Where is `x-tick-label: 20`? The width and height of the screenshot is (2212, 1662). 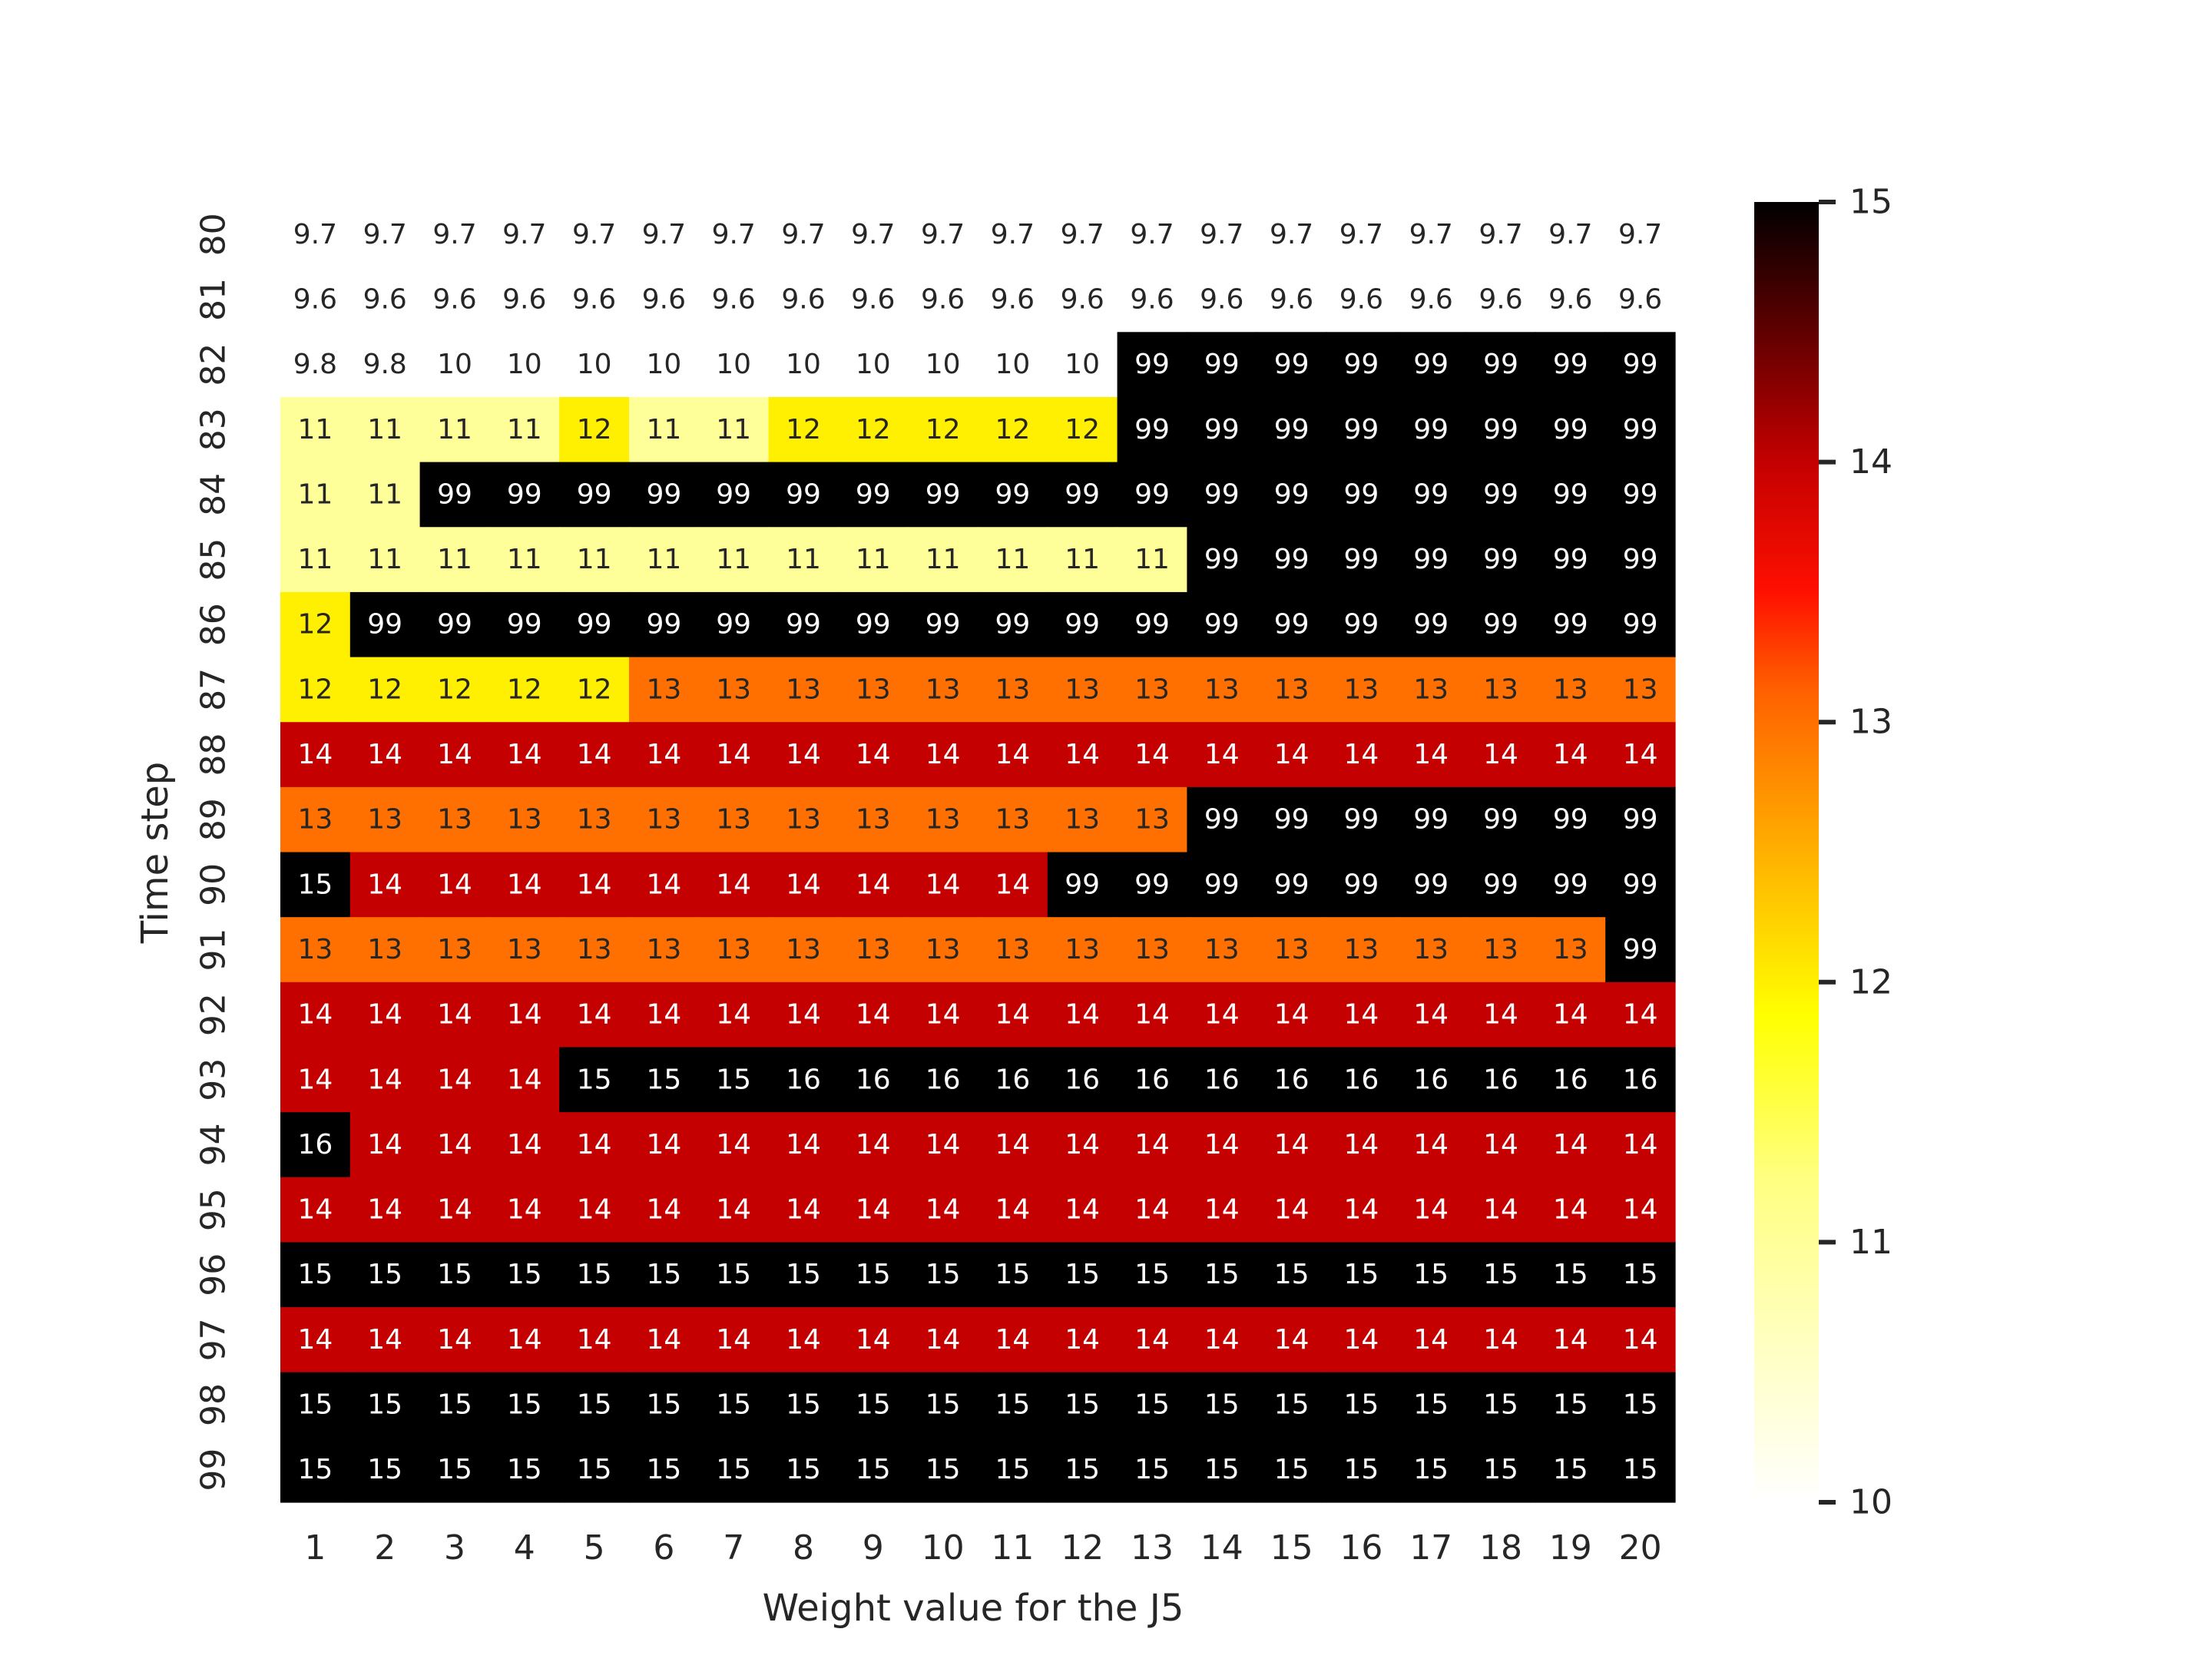 x-tick-label: 20 is located at coordinates (1641, 1548).